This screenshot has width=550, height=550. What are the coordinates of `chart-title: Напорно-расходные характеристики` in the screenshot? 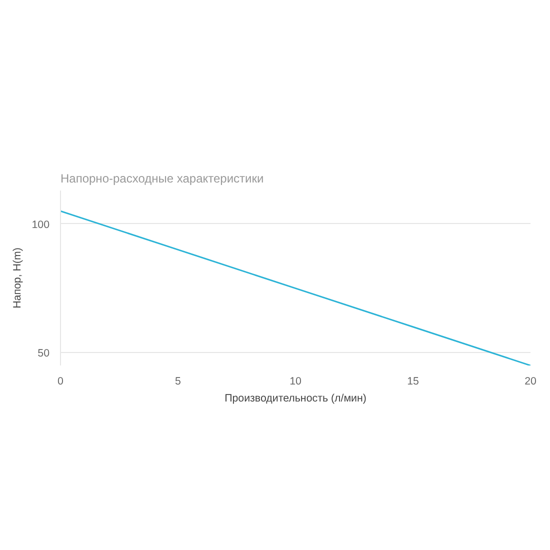 It's located at (162, 179).